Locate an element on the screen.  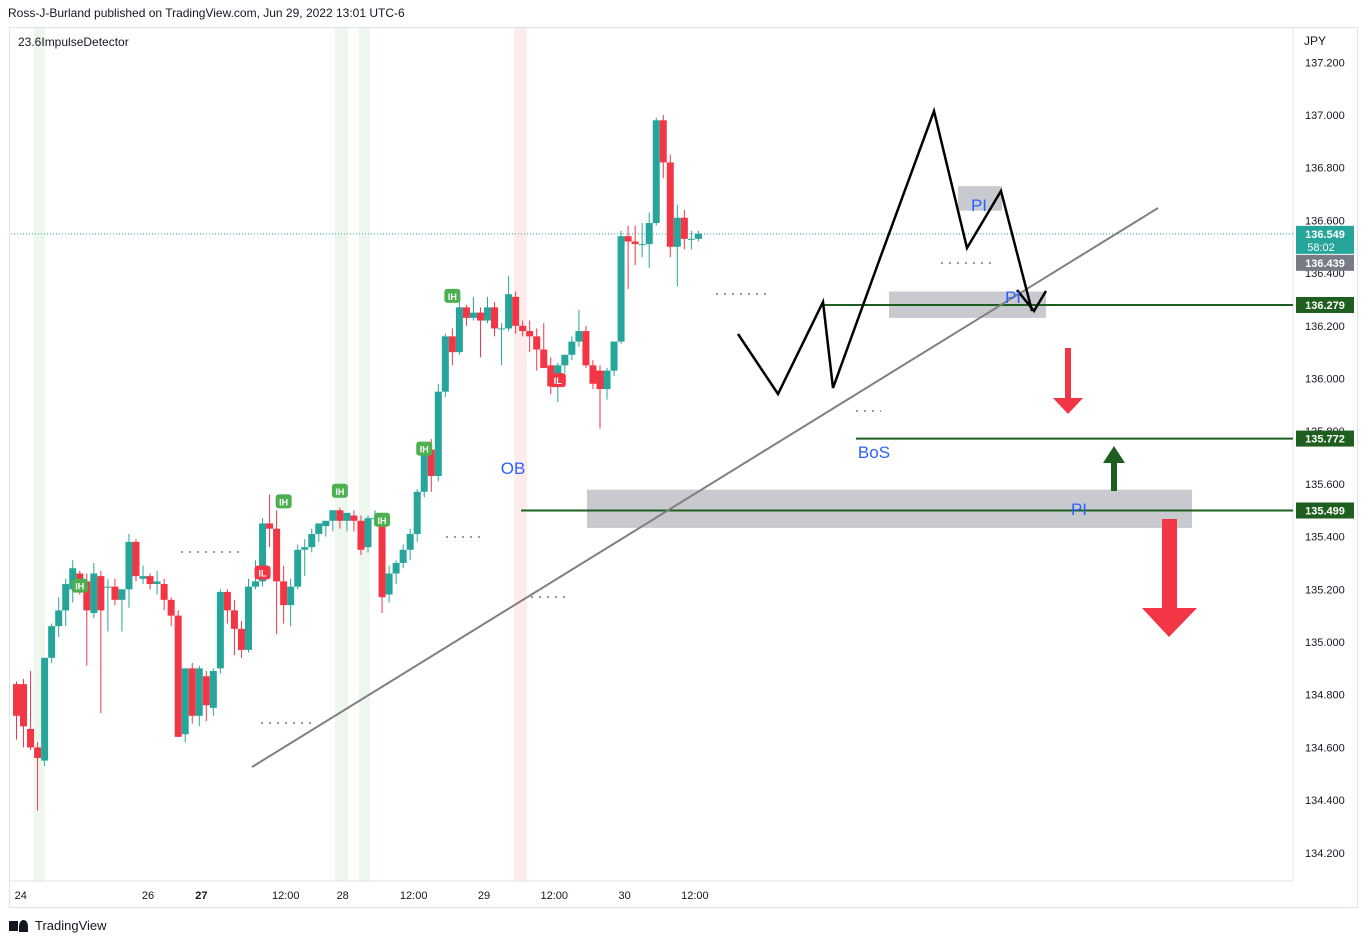
y-tick-label: 136.400 is located at coordinates (1325, 274).